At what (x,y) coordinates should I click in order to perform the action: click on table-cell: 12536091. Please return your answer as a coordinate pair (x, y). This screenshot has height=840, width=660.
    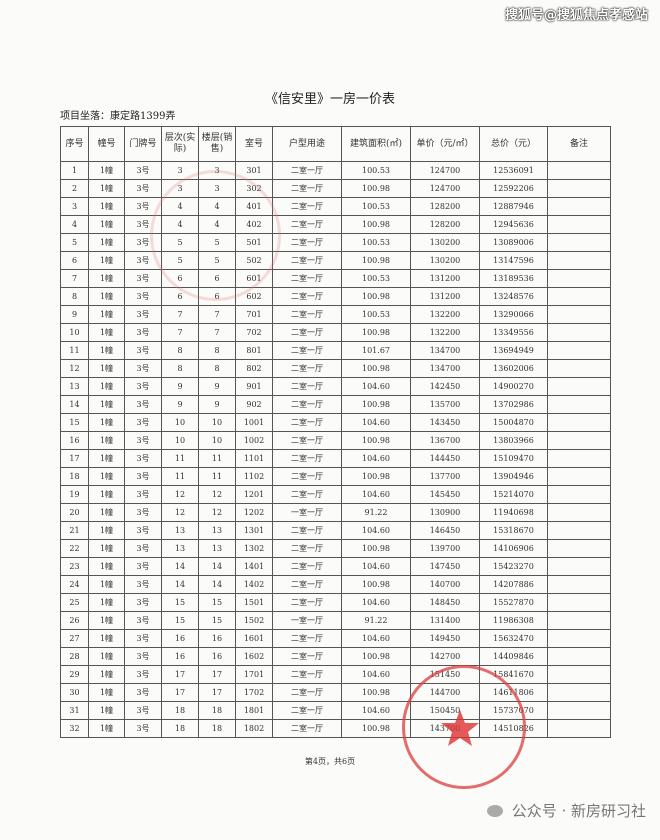
    Looking at the image, I should click on (513, 170).